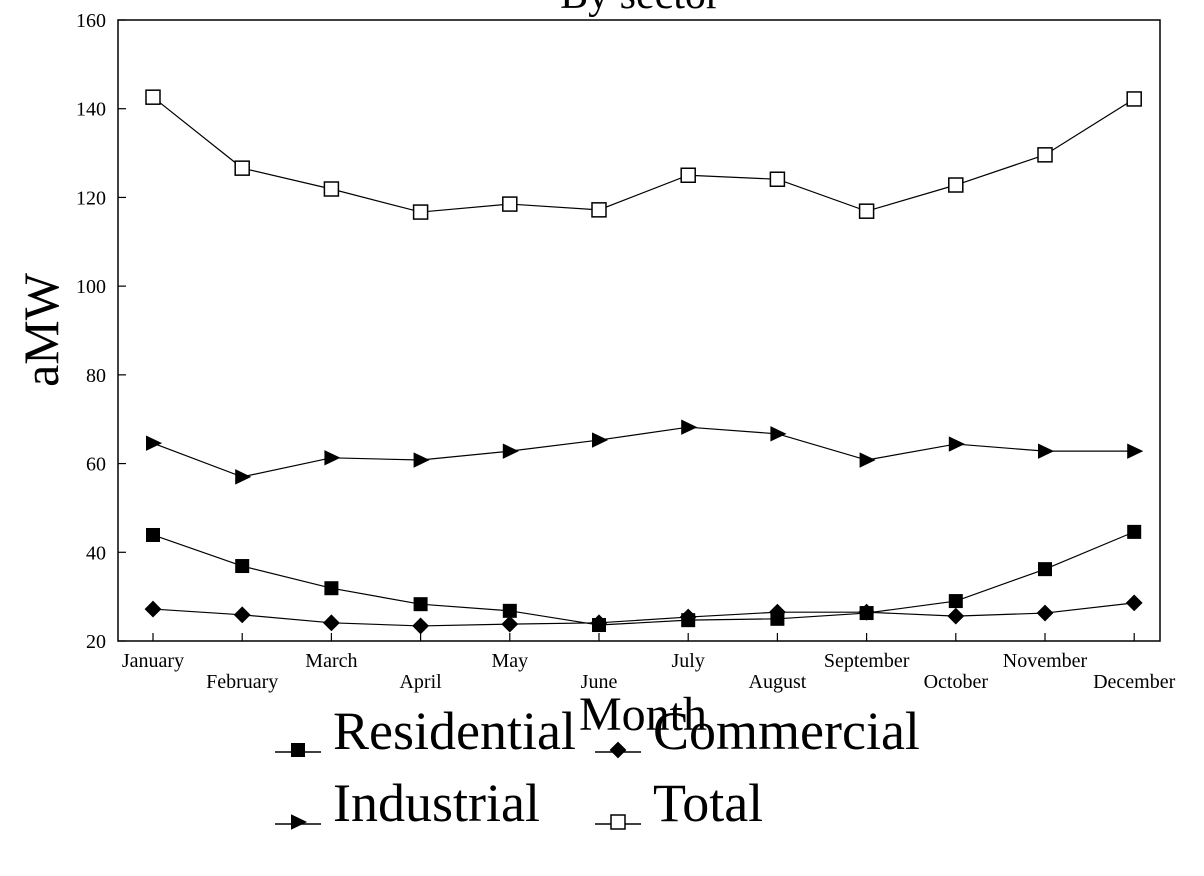 This screenshot has width=1204, height=876. I want to click on legend-label: Total, so click(708, 803).